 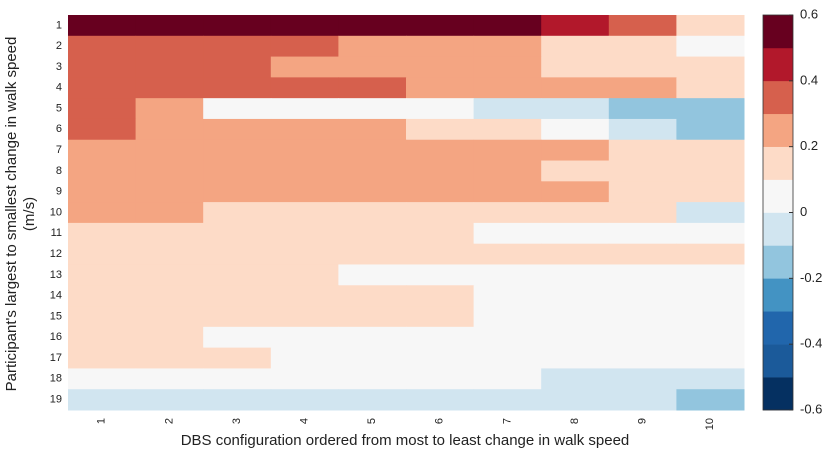 What do you see at coordinates (59, 25) in the screenshot?
I see `y-tick-label: 1` at bounding box center [59, 25].